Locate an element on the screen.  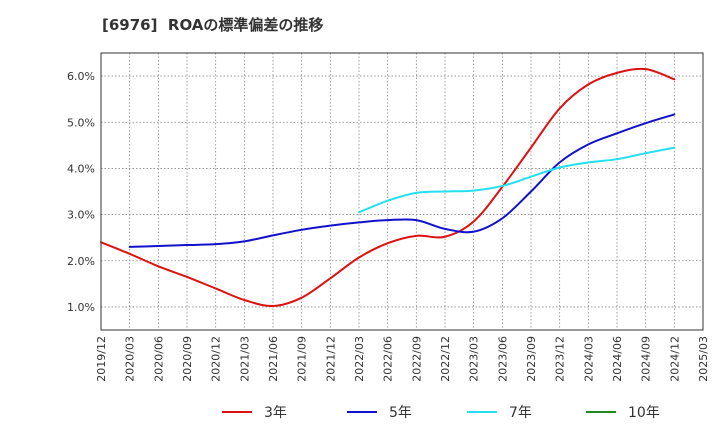
x-tick-label: 2021/06 is located at coordinates (273, 359).